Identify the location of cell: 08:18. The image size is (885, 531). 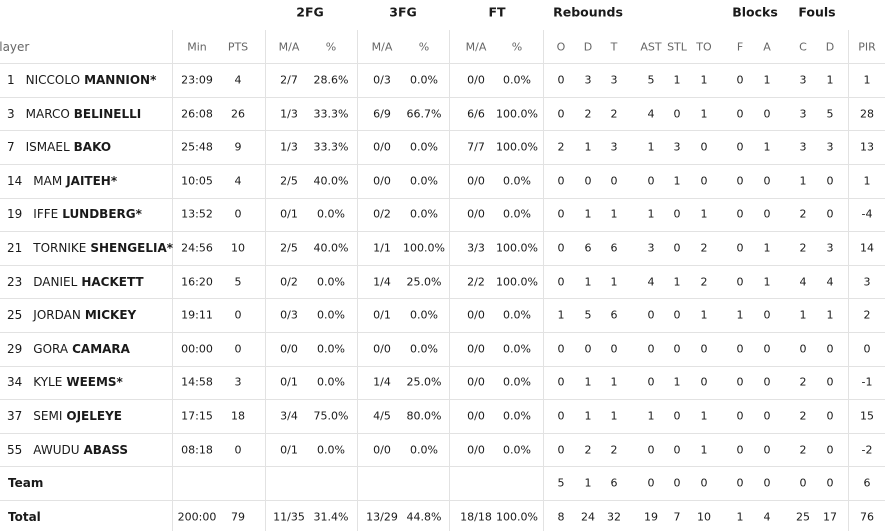
(197, 450).